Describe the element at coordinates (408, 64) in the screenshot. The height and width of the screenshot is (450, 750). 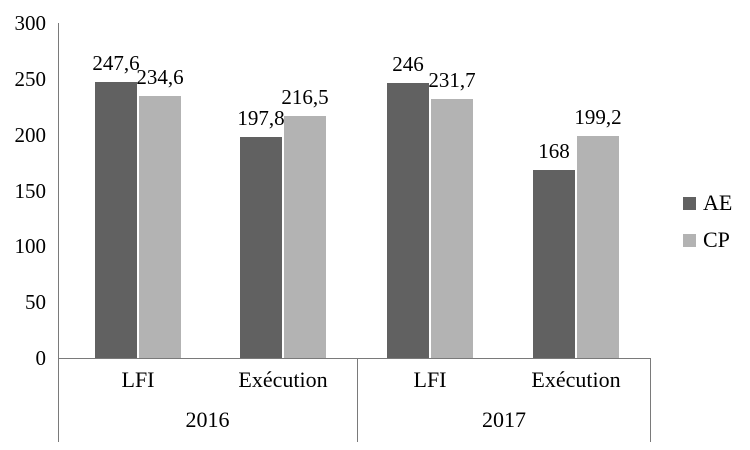
I see `bar-value-label: 246` at that location.